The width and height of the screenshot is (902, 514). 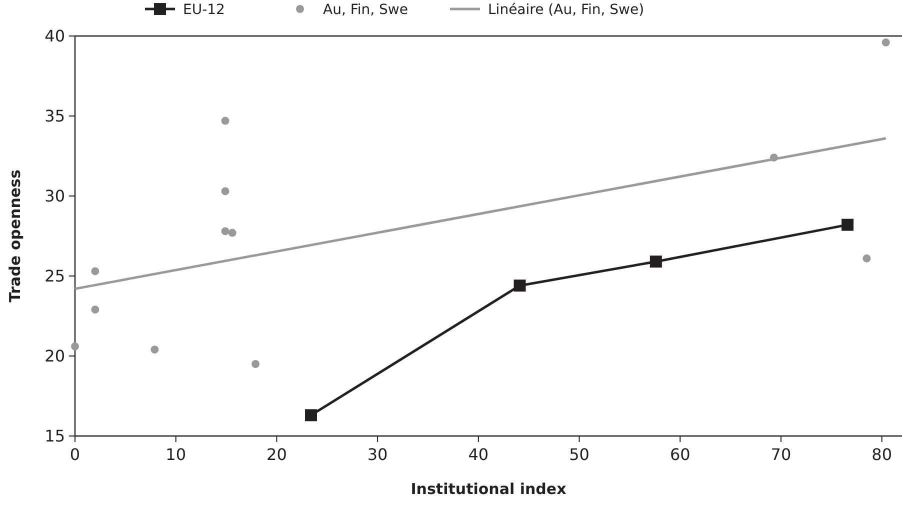 I want to click on x-tick-label: 40, so click(x=478, y=454).